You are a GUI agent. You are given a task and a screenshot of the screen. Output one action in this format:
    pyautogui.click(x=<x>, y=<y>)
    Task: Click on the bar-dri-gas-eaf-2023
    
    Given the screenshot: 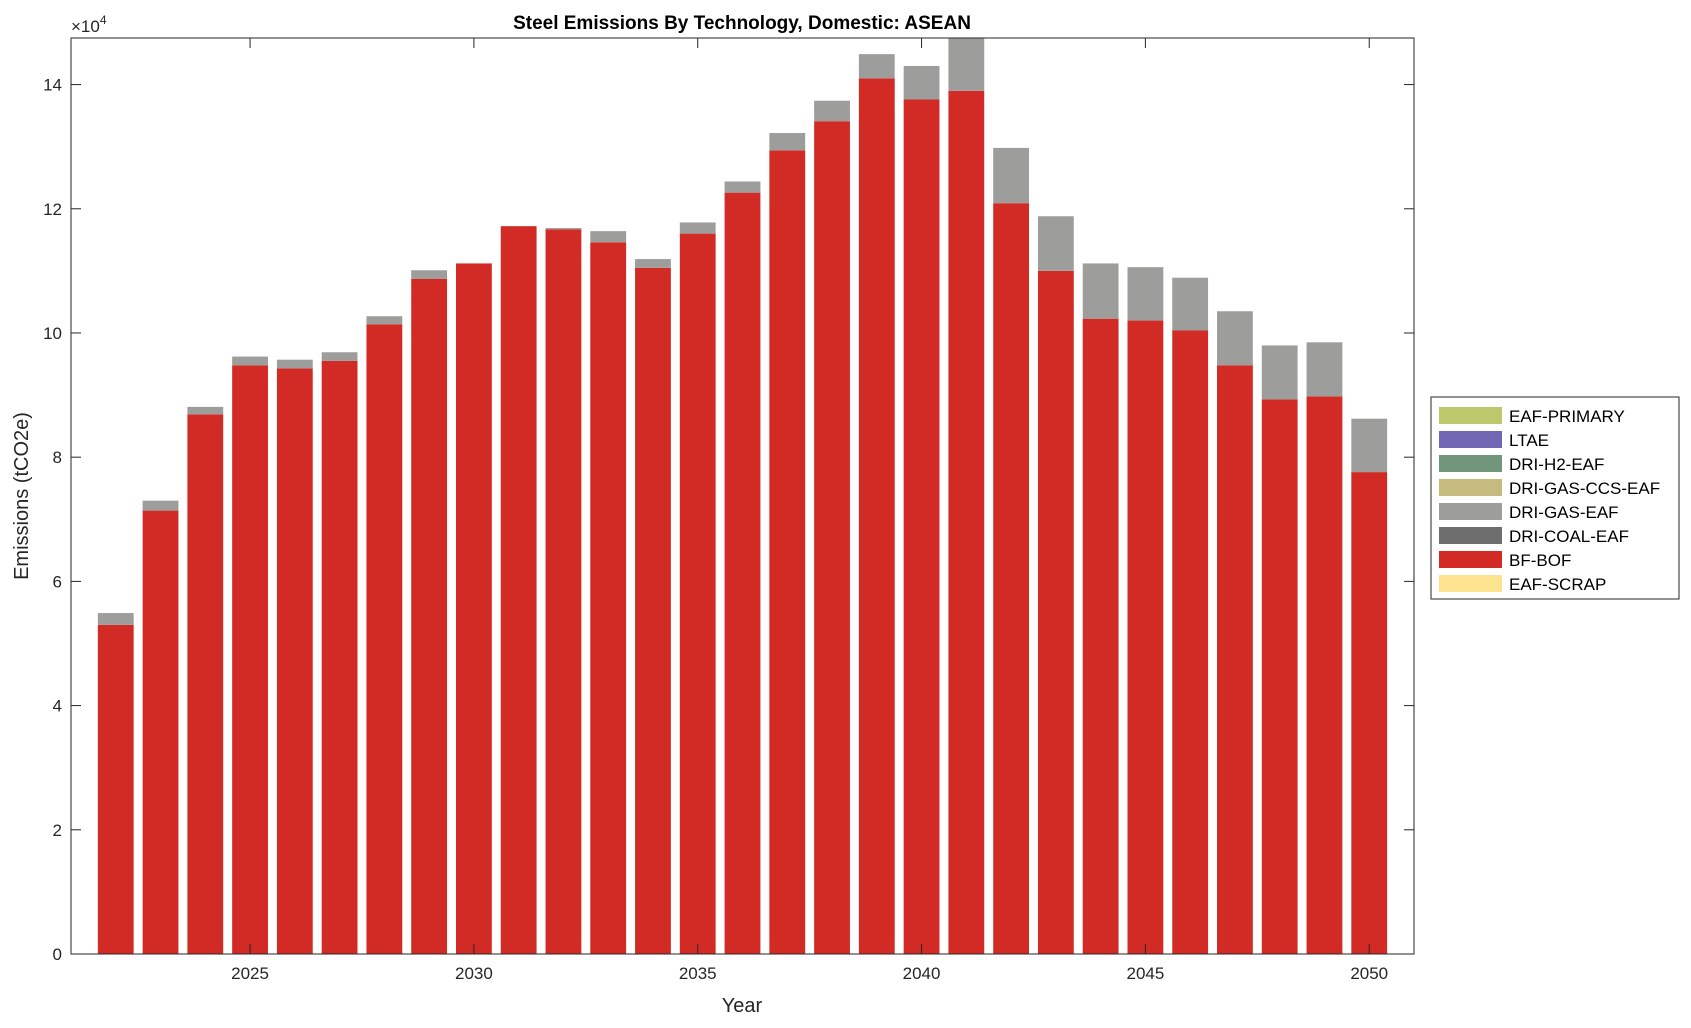 What is the action you would take?
    pyautogui.click(x=160, y=505)
    